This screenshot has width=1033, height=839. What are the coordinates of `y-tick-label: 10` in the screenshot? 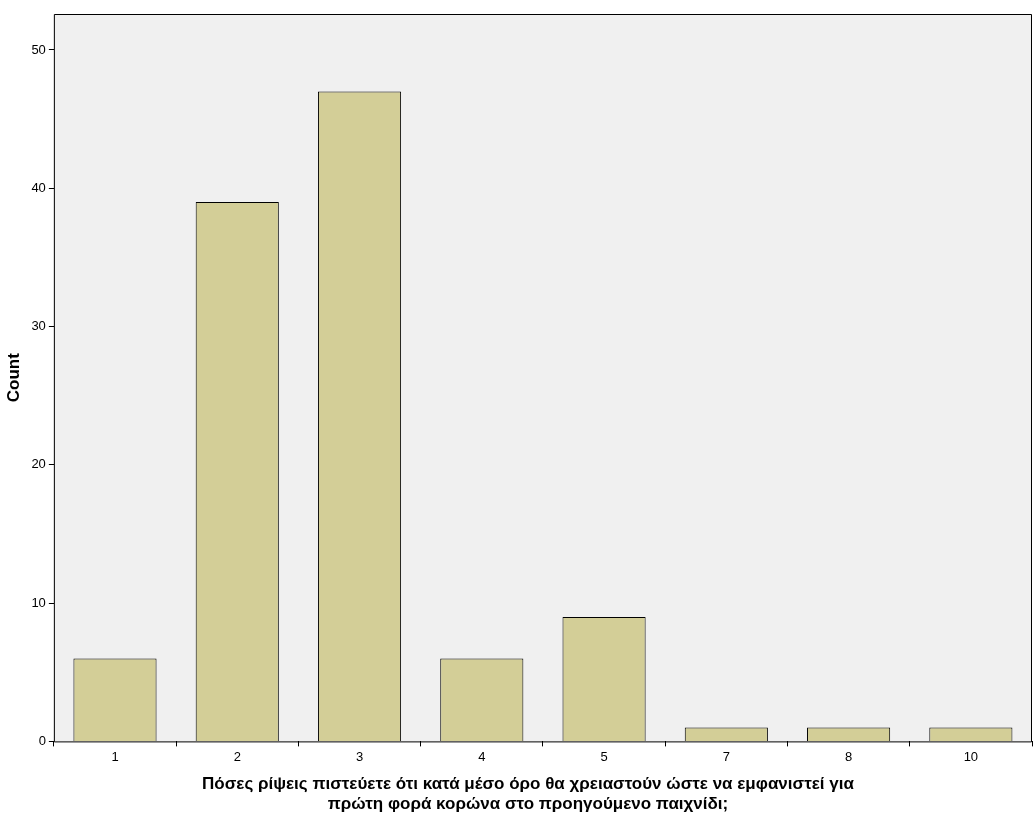 It's located at (38, 602).